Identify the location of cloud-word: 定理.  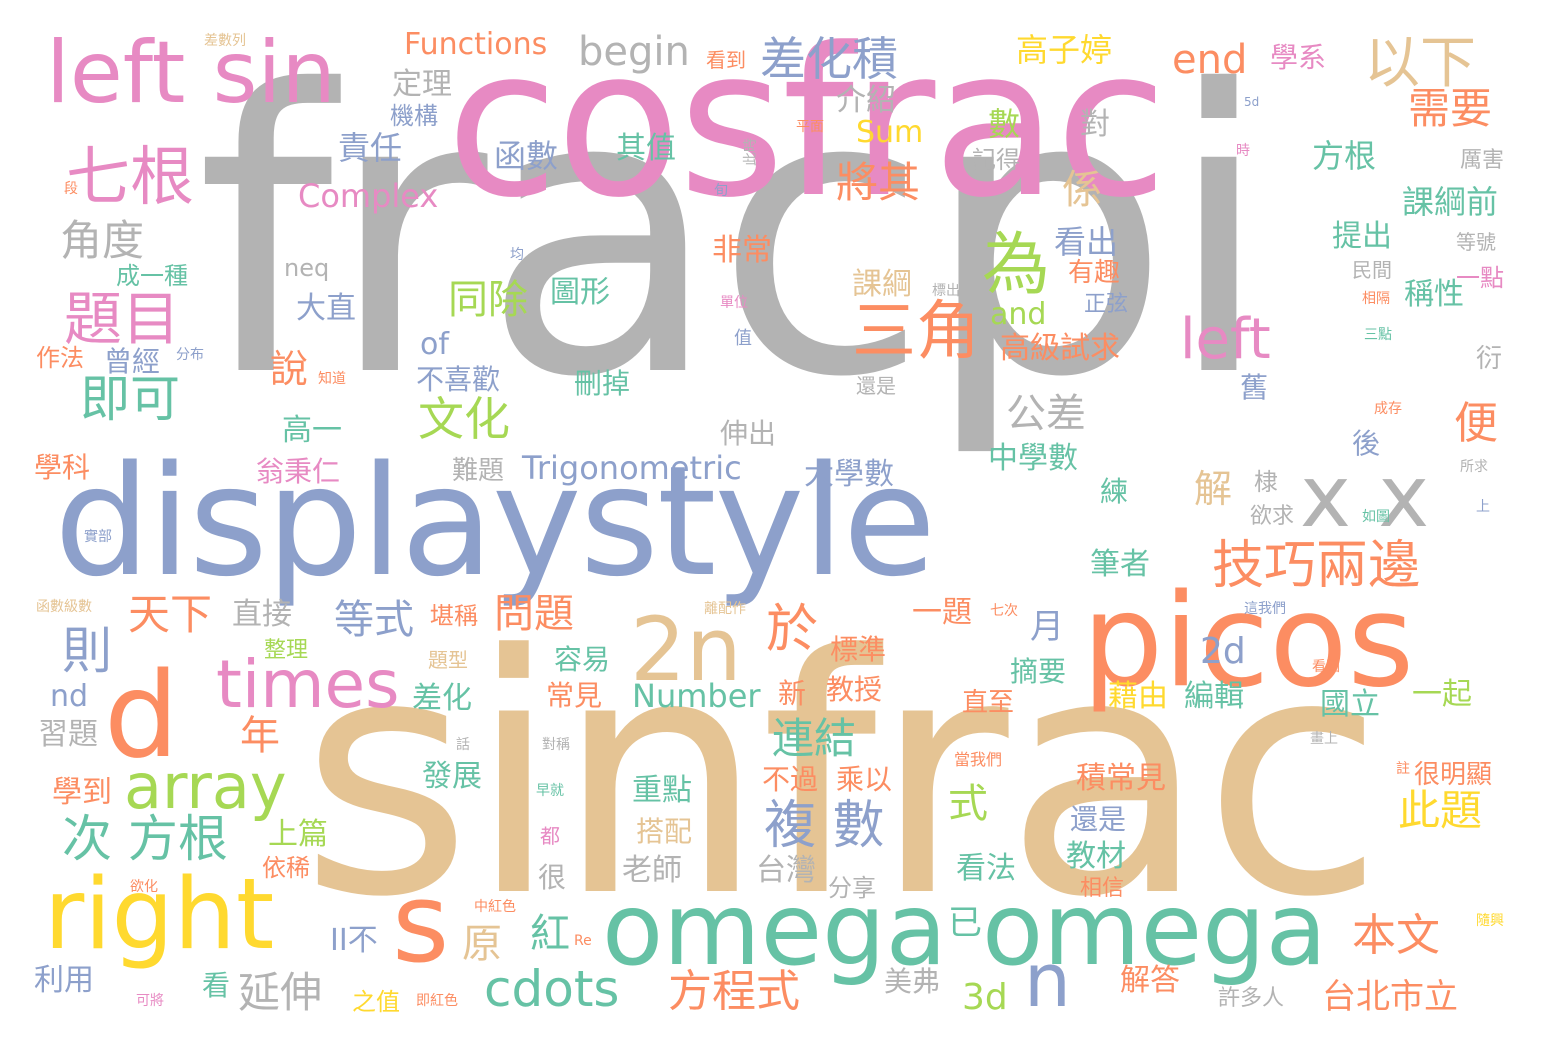
(422, 84).